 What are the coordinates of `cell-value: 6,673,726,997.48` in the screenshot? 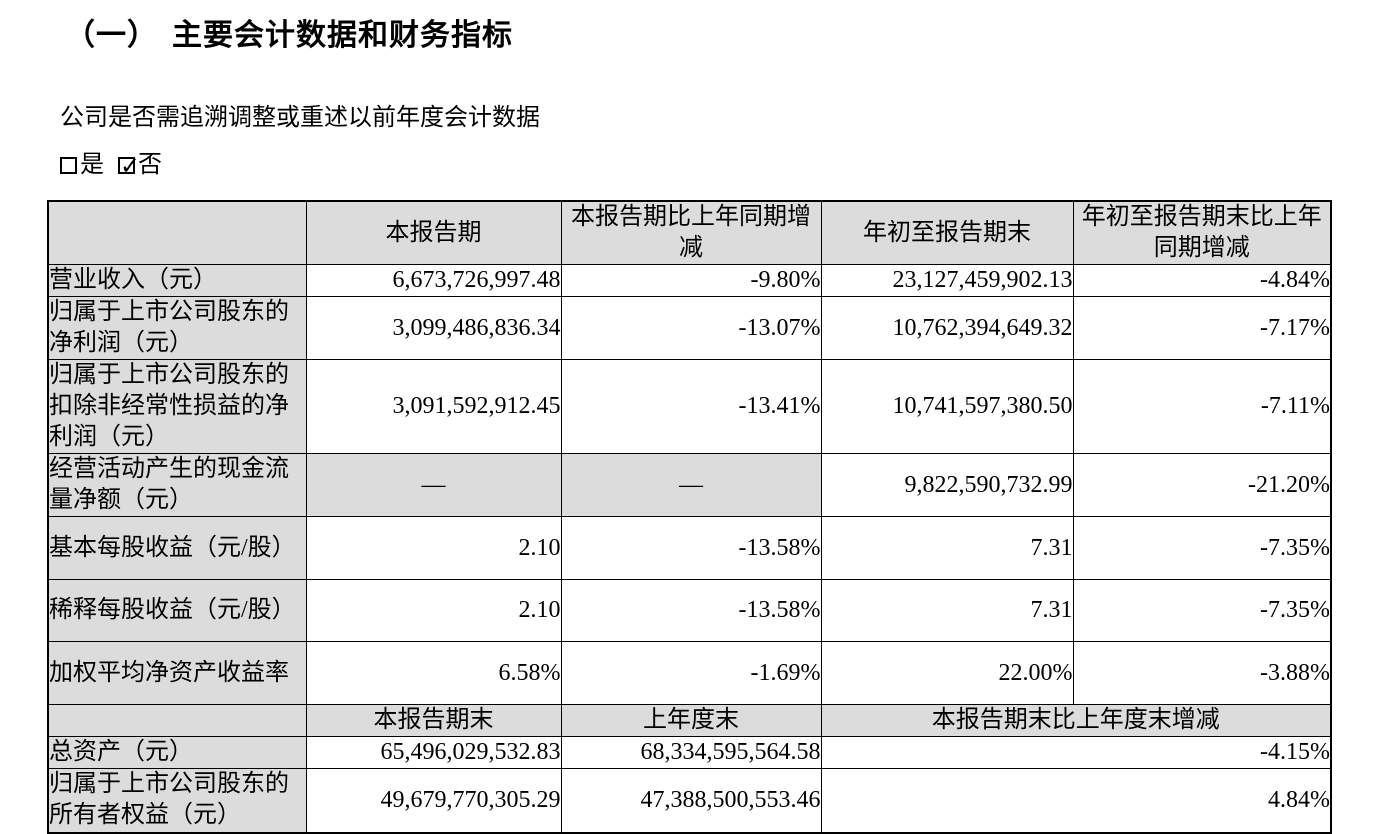 It's located at (433, 280).